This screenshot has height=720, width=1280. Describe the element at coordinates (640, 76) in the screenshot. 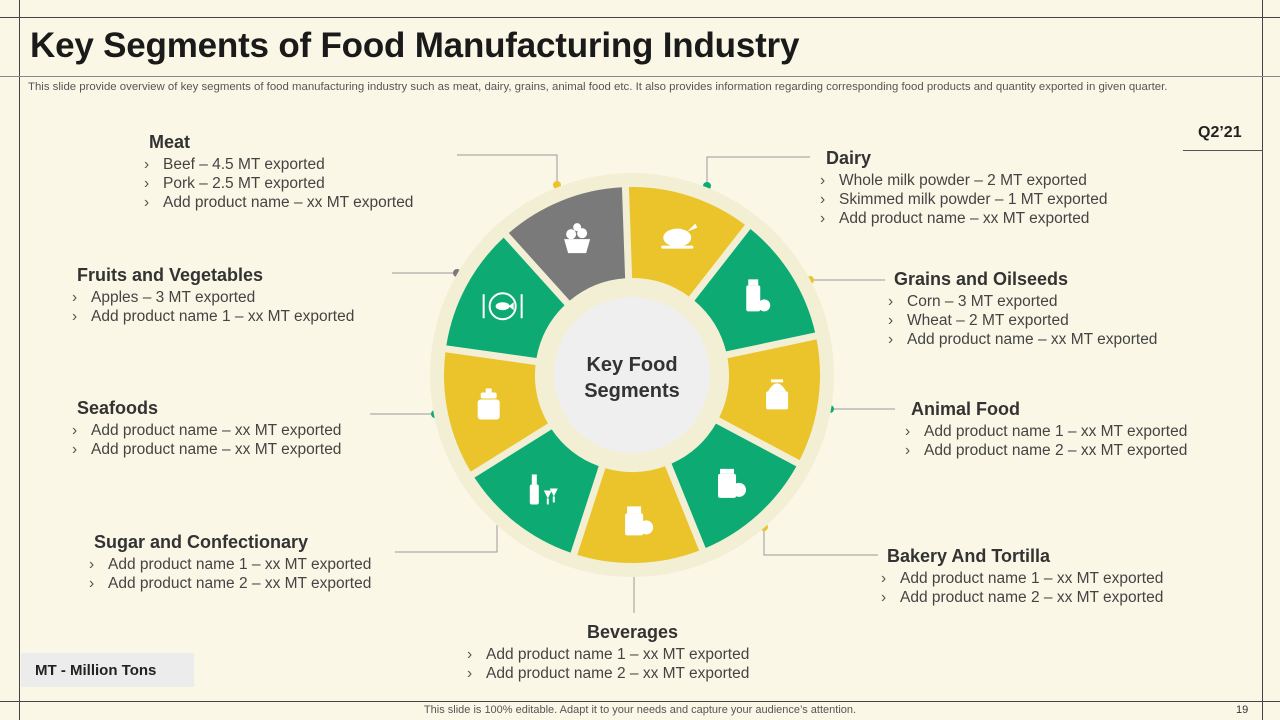

I see `title-underline` at that location.